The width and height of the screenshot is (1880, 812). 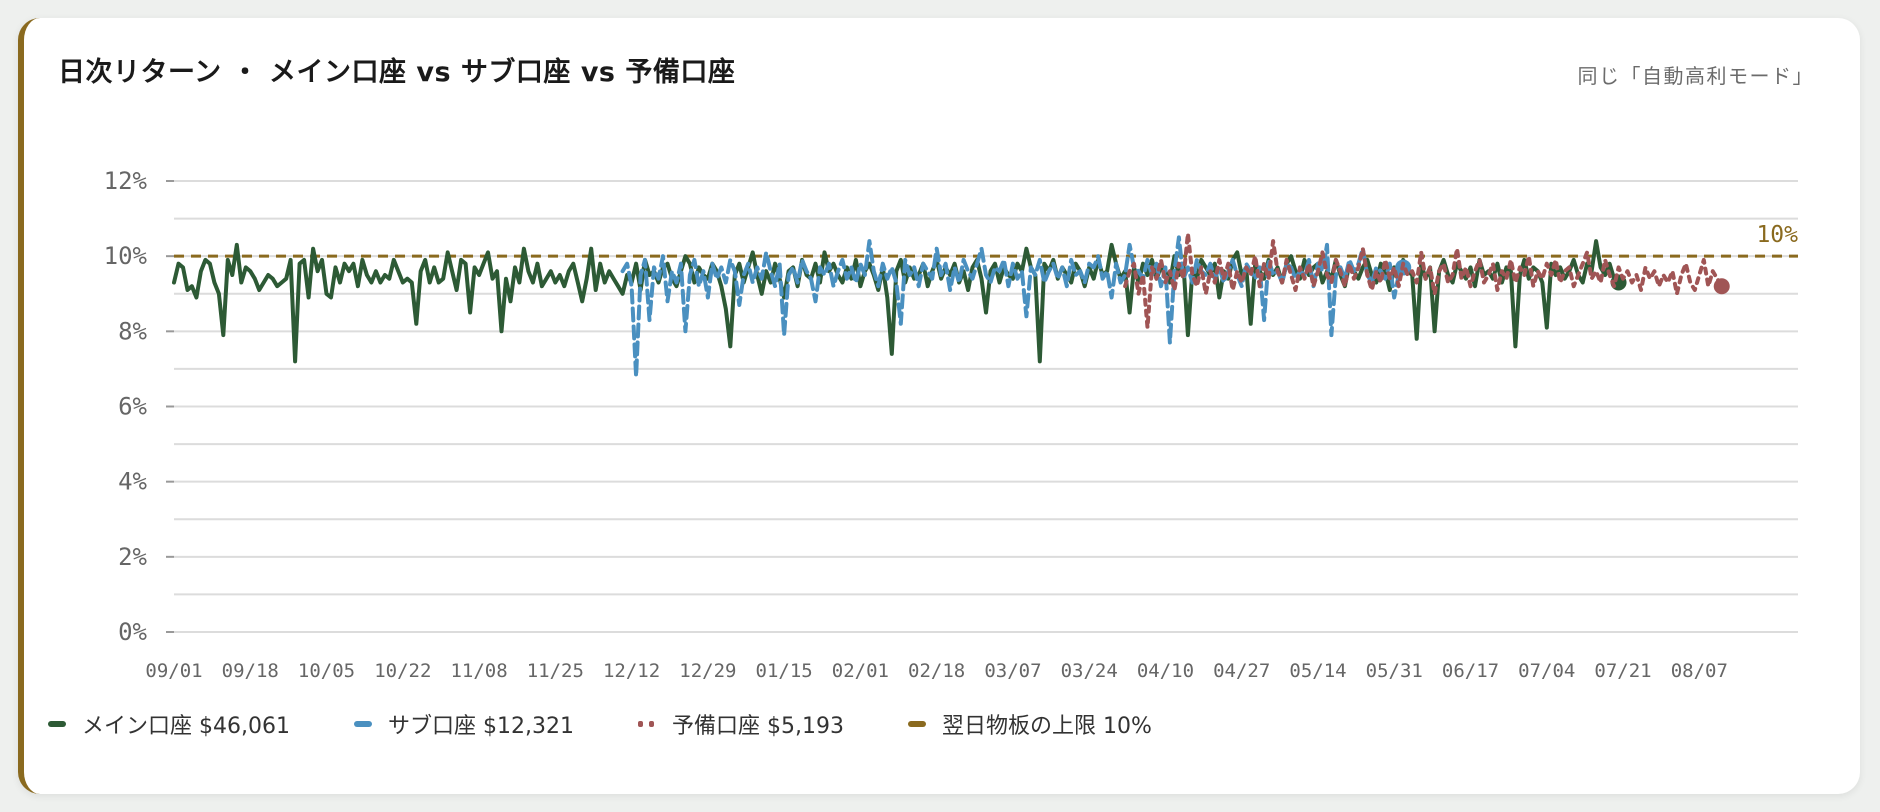 I want to click on x-tick-label: 09/01, so click(x=173, y=671).